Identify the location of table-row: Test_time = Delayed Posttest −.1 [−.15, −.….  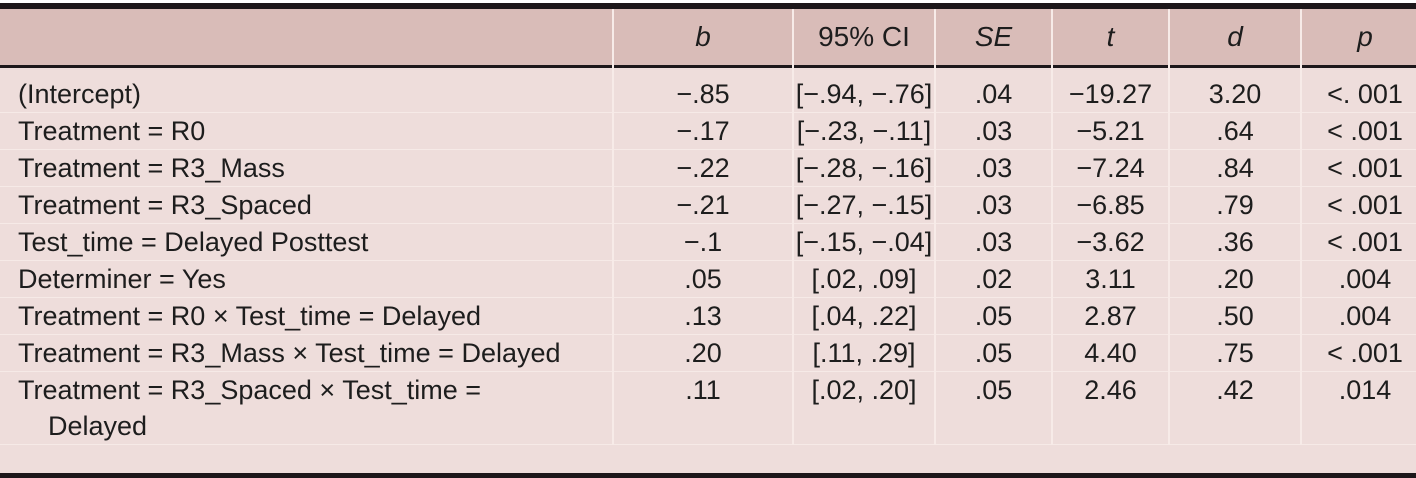
(708, 242).